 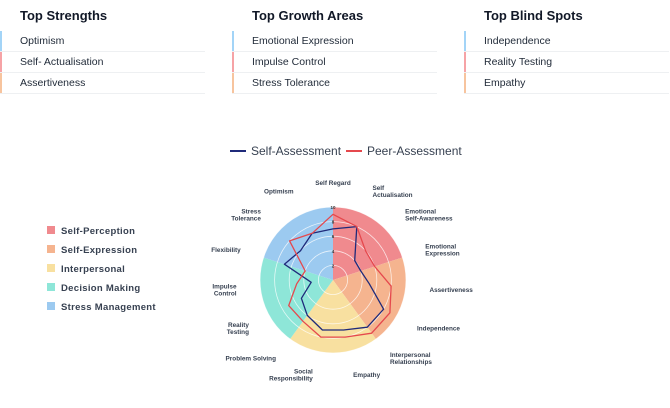 I want to click on item-label: Independence, so click(x=517, y=41).